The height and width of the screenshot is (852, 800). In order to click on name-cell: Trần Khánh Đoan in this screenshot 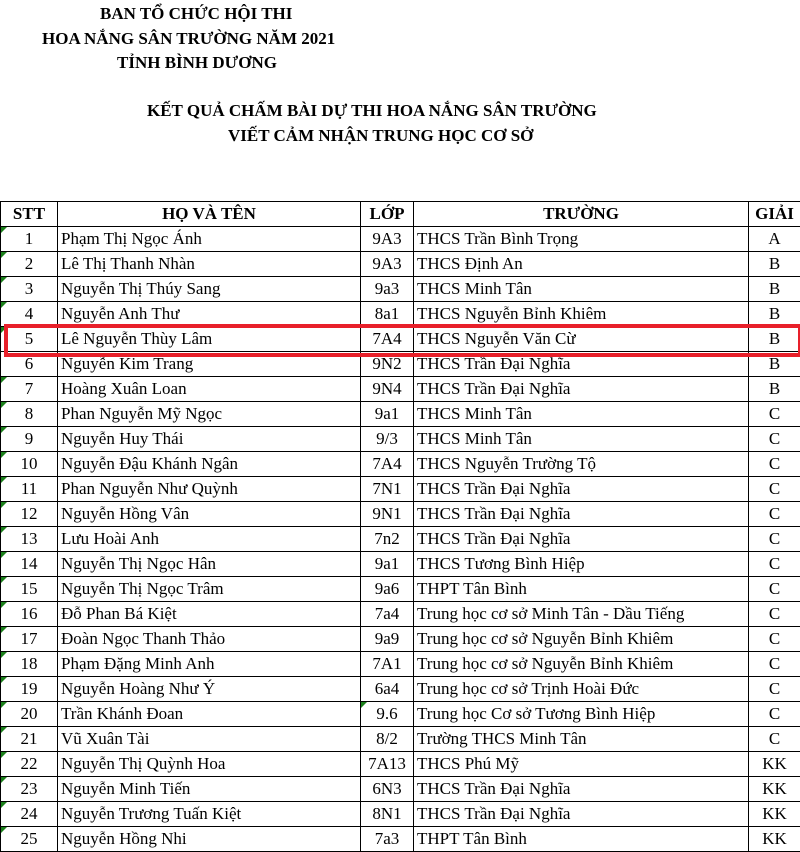, I will do `click(209, 714)`.